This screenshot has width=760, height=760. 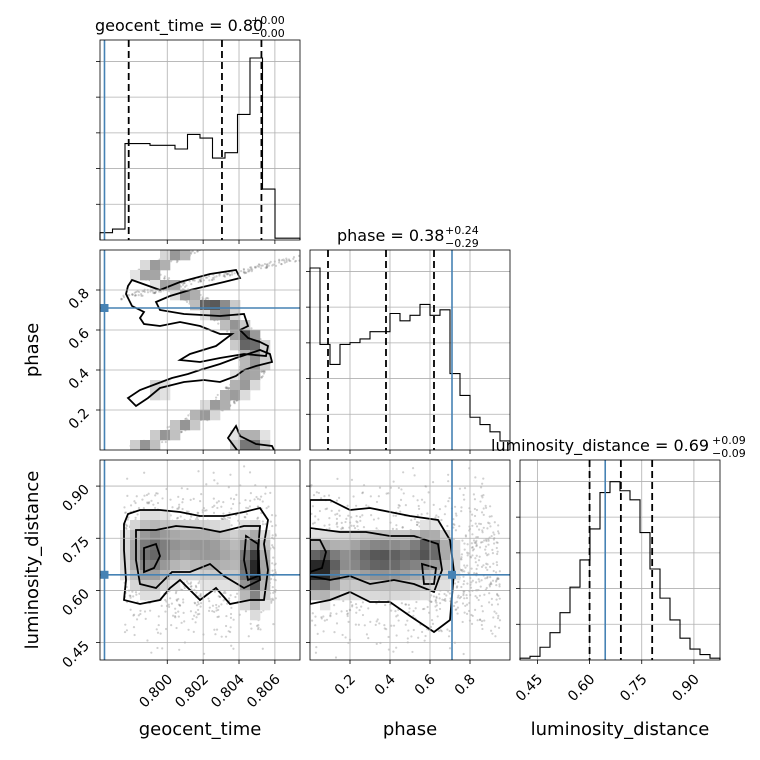 What do you see at coordinates (268, 33) in the screenshot?
I see `title-geocent-time-lower: −0.00` at bounding box center [268, 33].